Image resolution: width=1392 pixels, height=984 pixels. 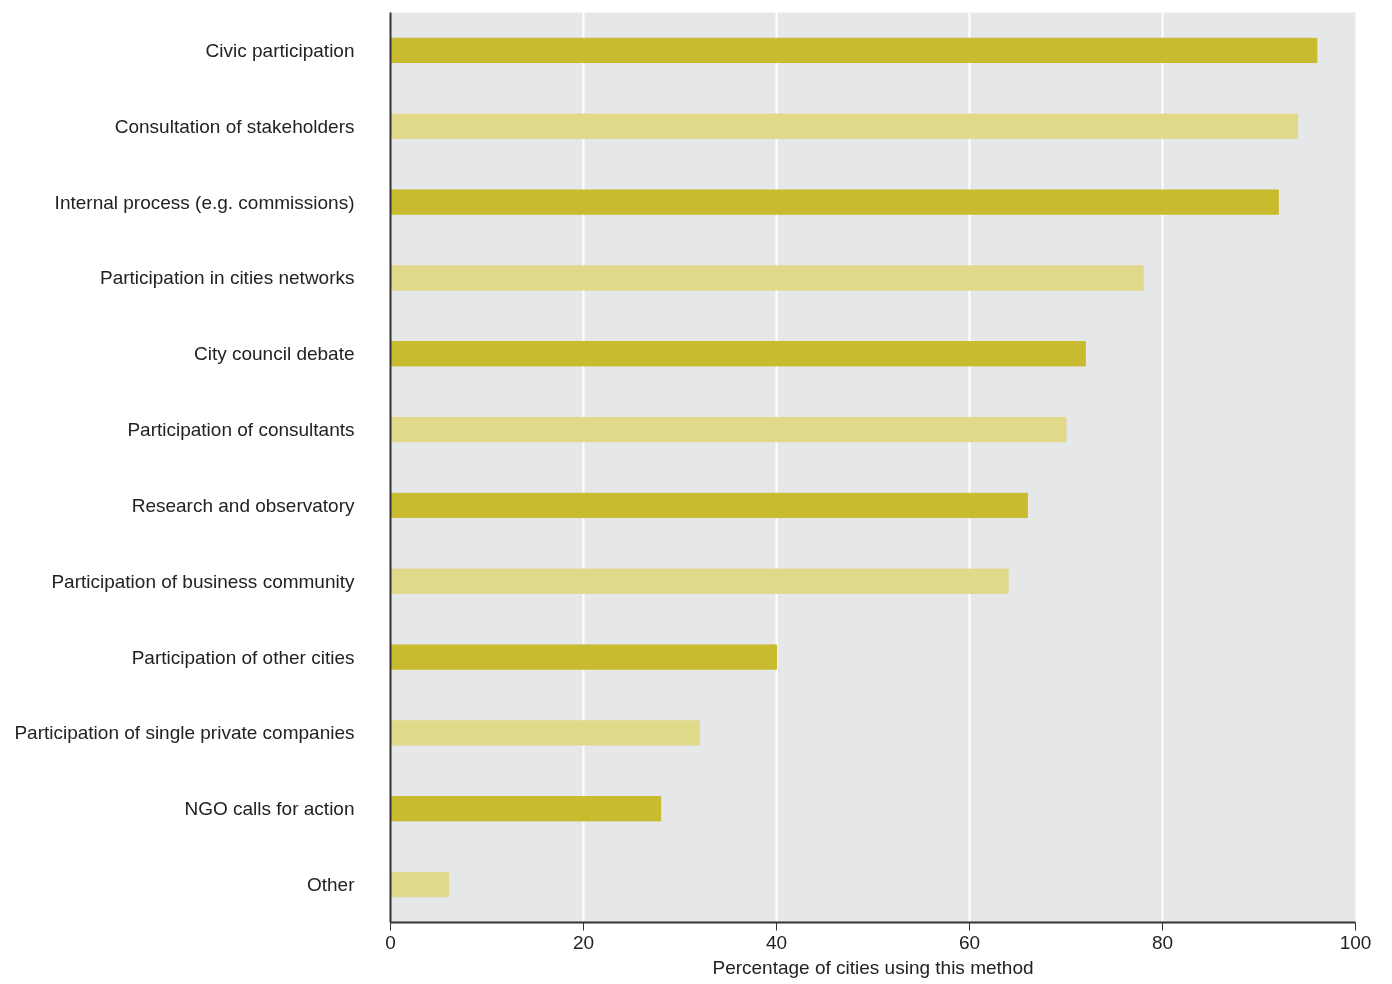 What do you see at coordinates (331, 885) in the screenshot?
I see `y-tick-label: Other` at bounding box center [331, 885].